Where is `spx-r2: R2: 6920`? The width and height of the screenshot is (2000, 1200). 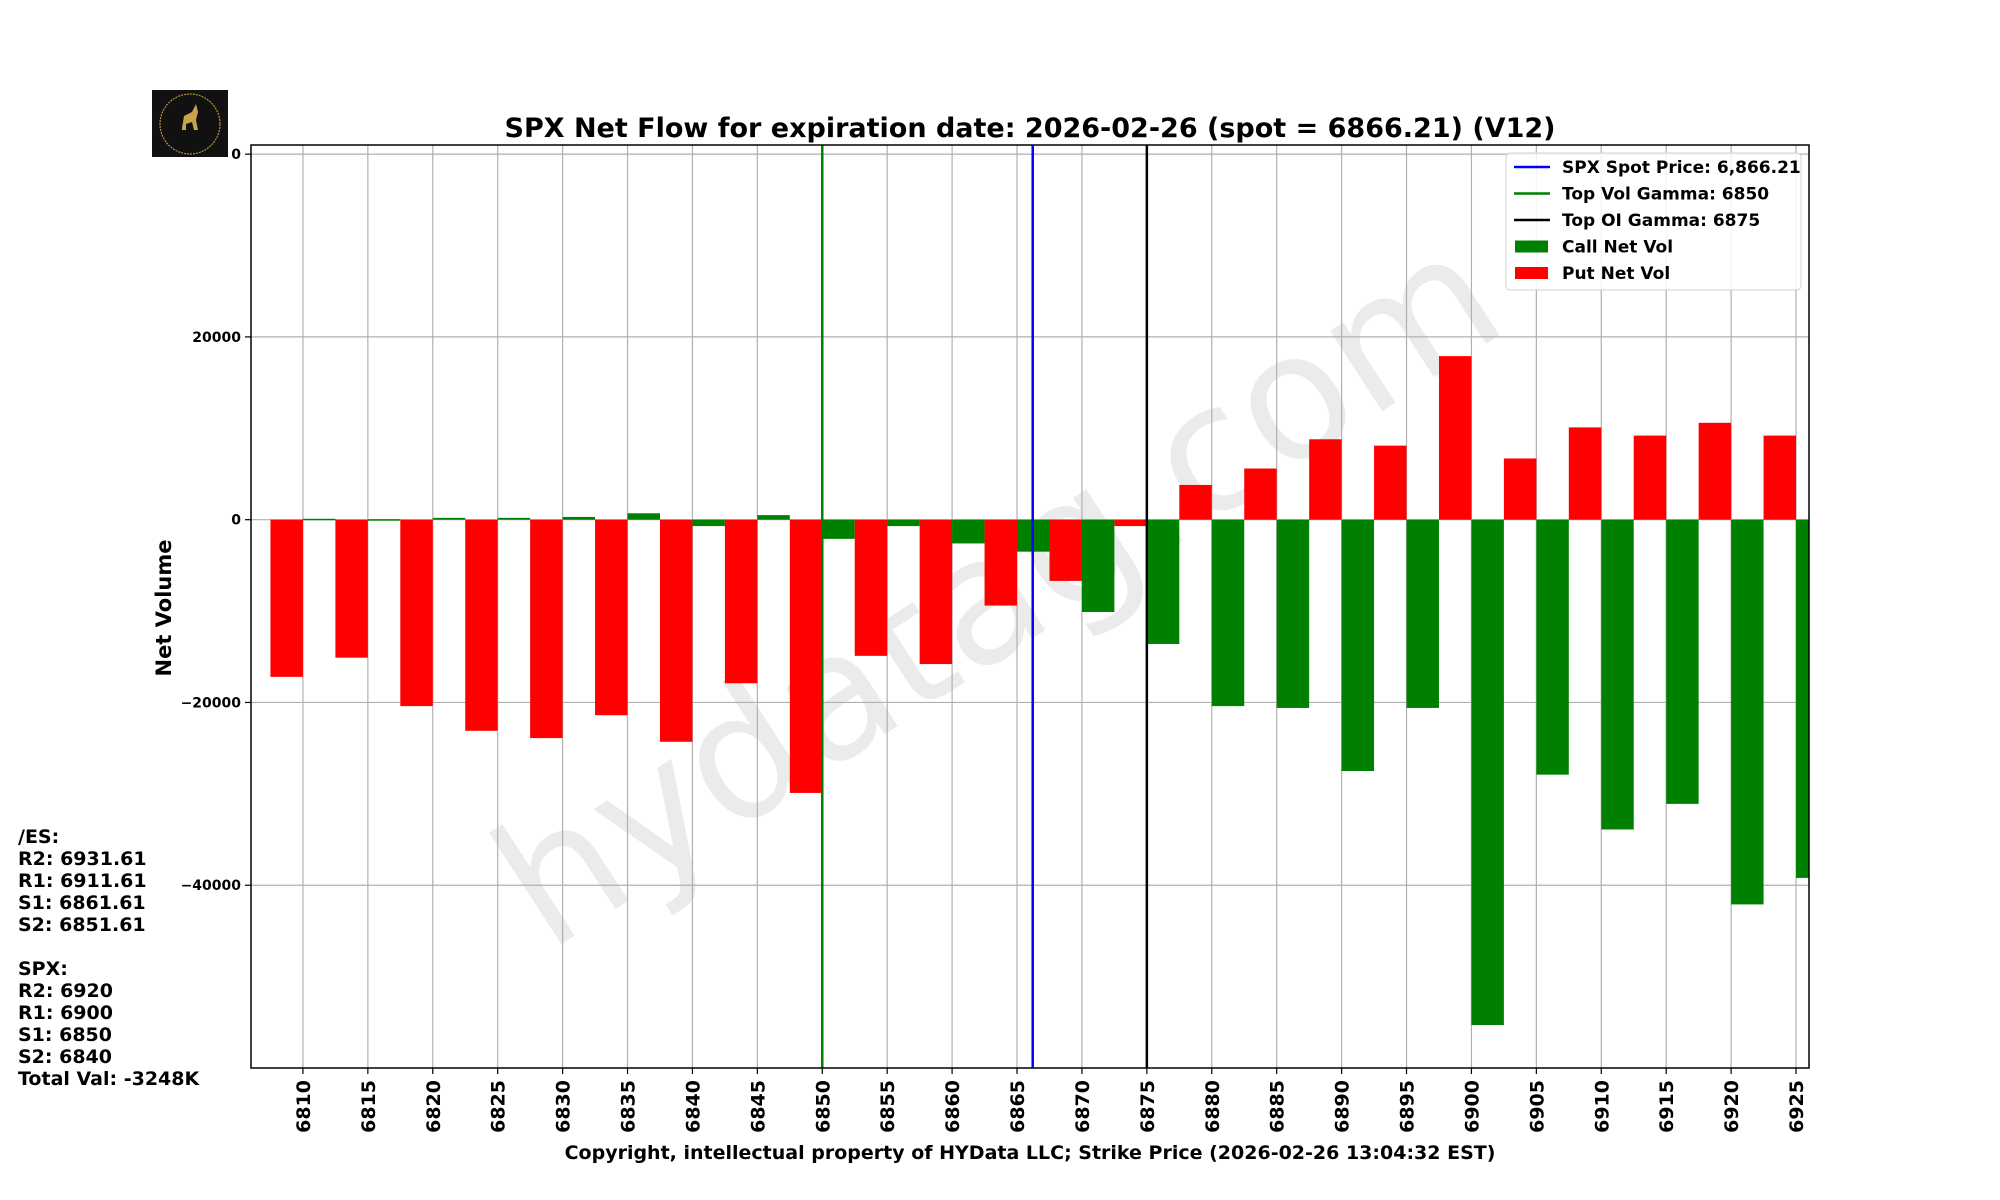 spx-r2: R2: 6920 is located at coordinates (65, 991).